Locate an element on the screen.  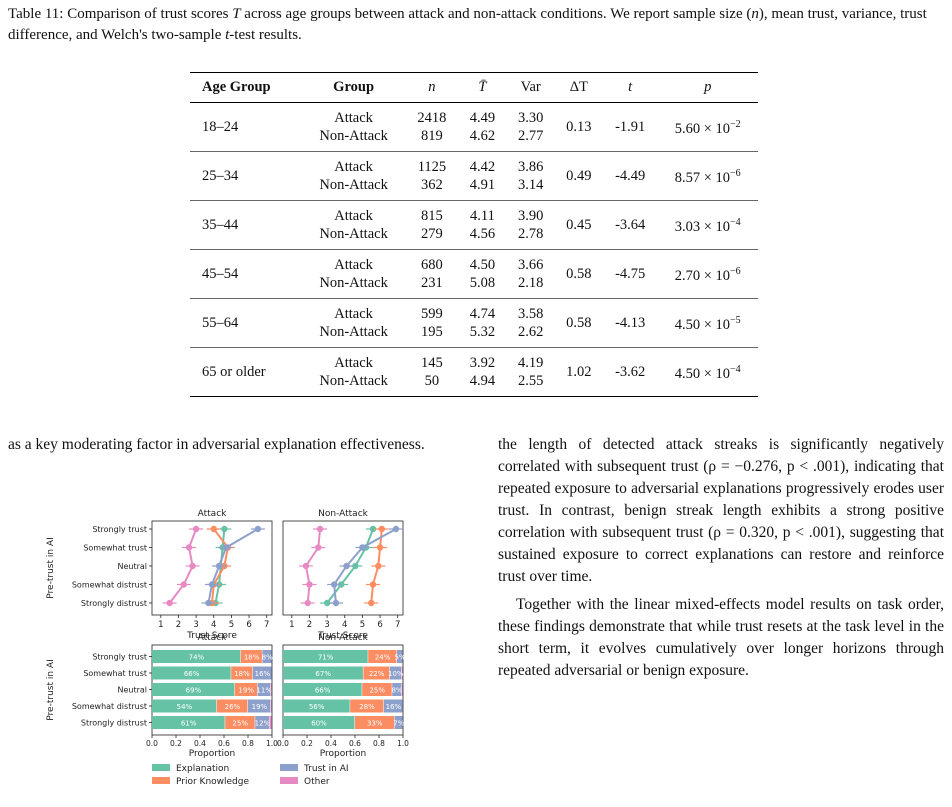
cell-age-group: 25–34 is located at coordinates (246, 176).